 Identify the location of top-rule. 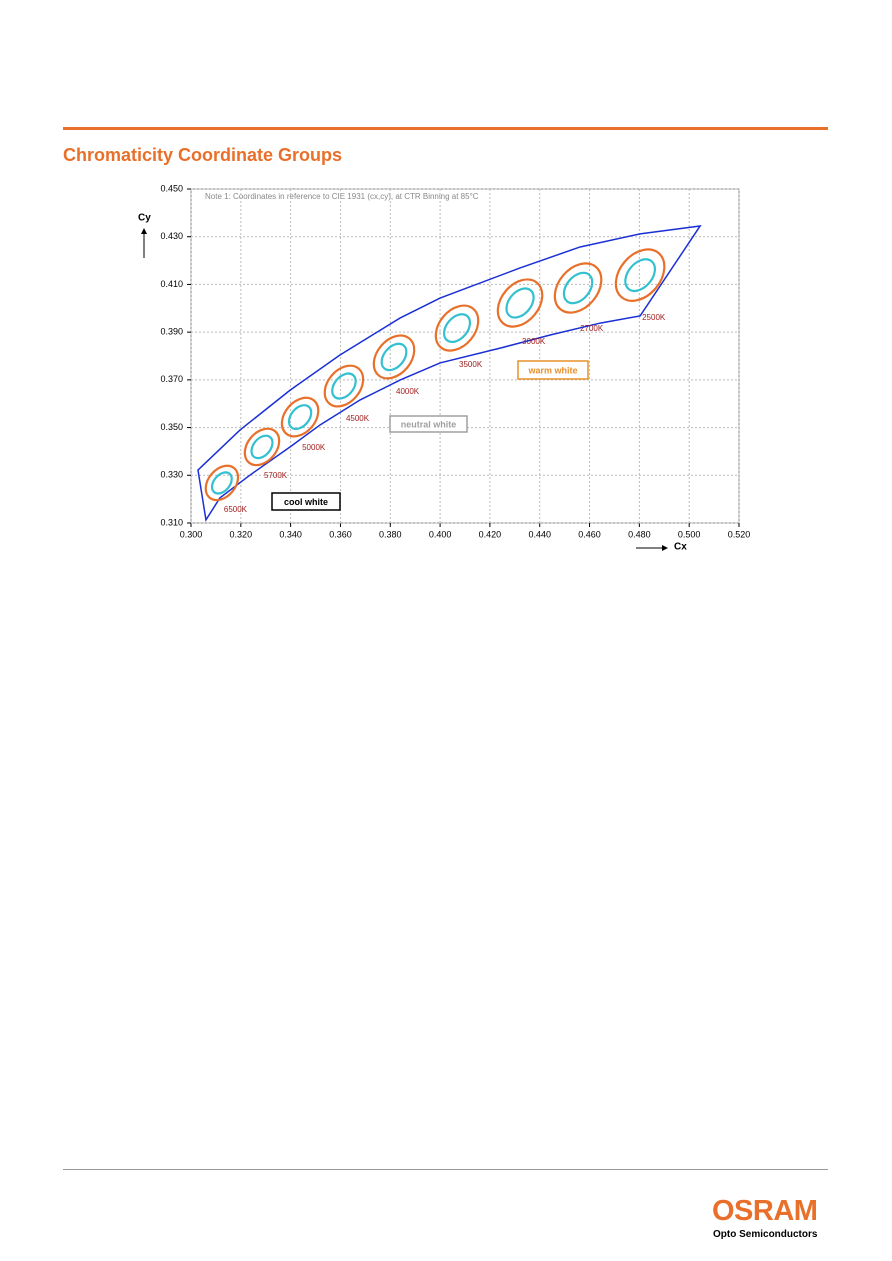
(445, 128).